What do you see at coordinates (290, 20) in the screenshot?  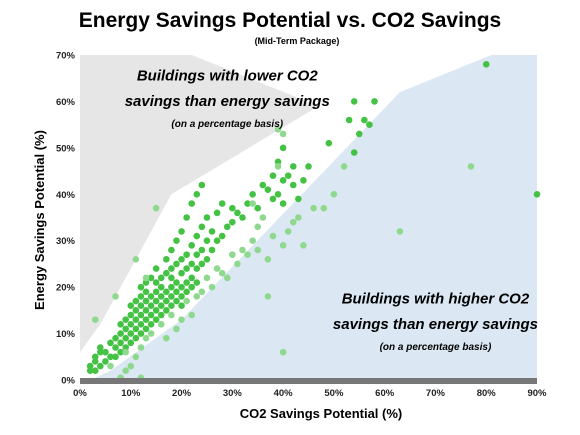 I see `chart-title: Energy Savings Potential vs. CO2 Savings` at bounding box center [290, 20].